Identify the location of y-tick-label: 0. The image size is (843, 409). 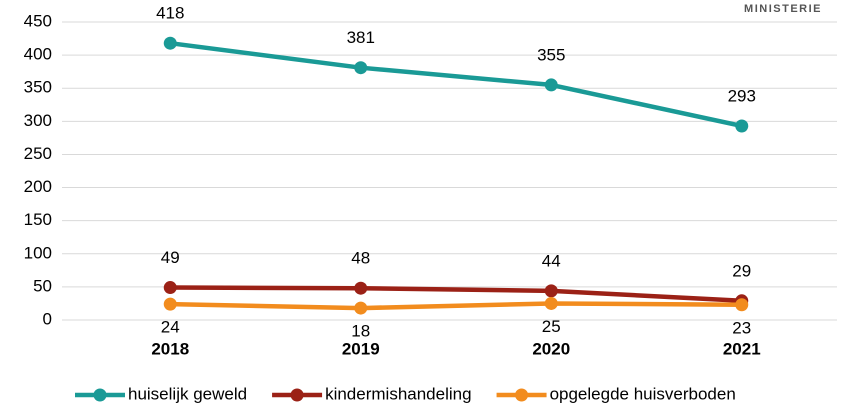
(47, 318).